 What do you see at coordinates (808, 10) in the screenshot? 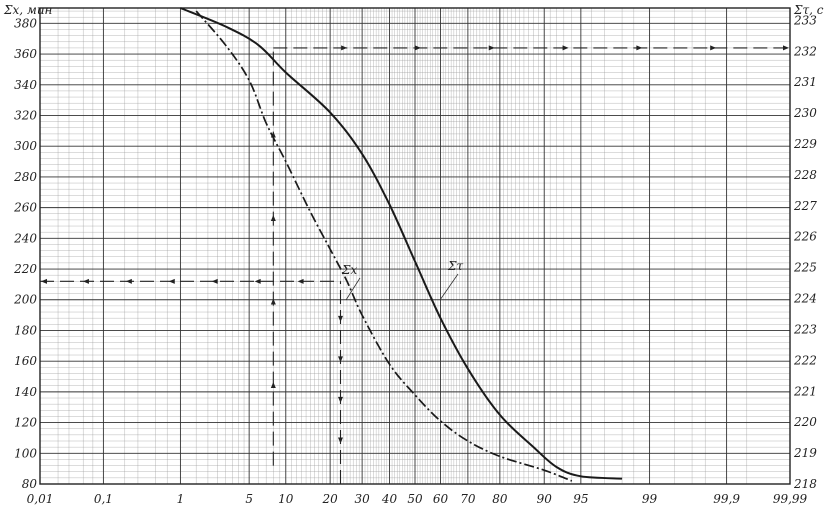
I see `right-axis-label: Στ, с` at bounding box center [808, 10].